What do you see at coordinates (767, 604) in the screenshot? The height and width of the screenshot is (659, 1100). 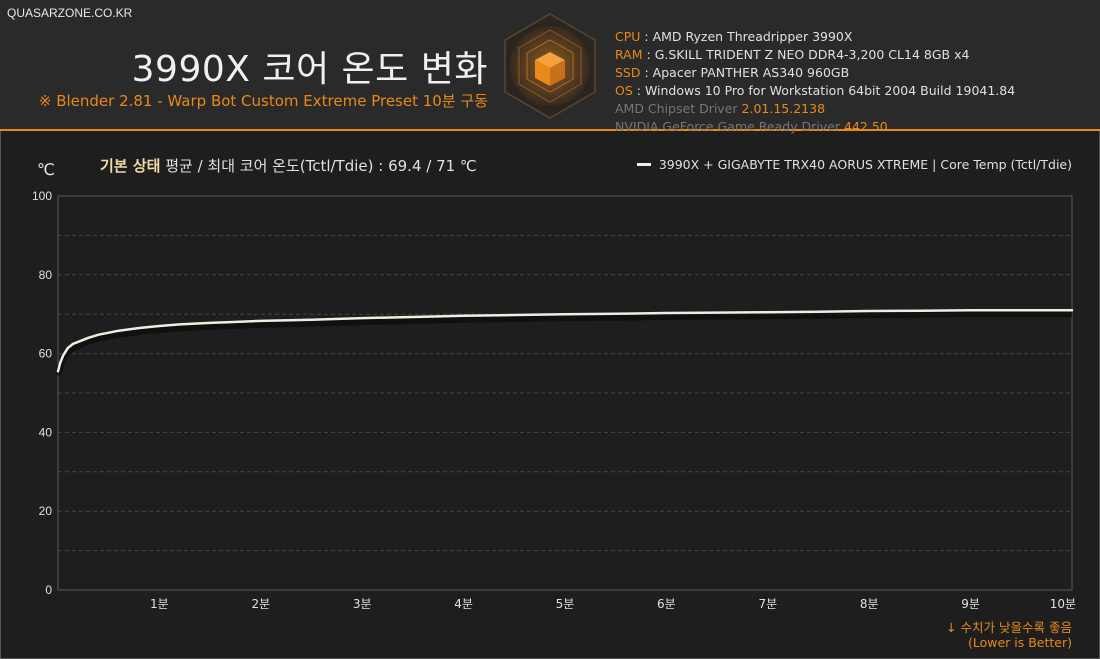 I see `x-tick-label: 7분` at bounding box center [767, 604].